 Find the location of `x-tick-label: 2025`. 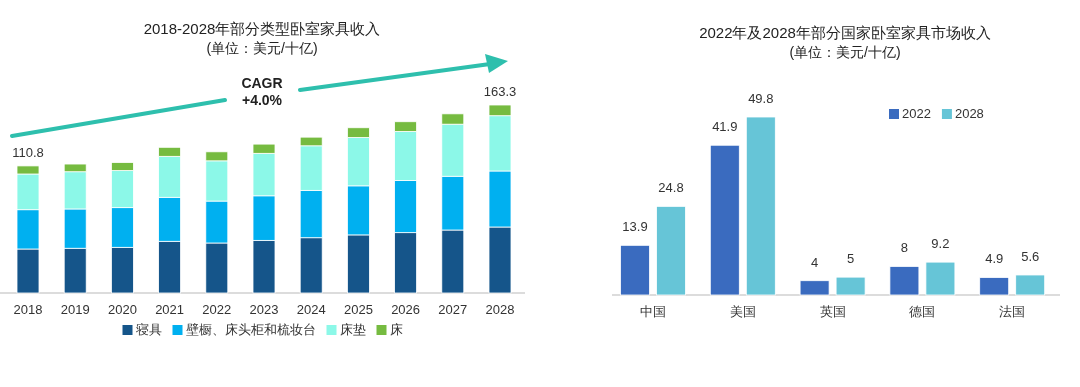

x-tick-label: 2025 is located at coordinates (358, 309).